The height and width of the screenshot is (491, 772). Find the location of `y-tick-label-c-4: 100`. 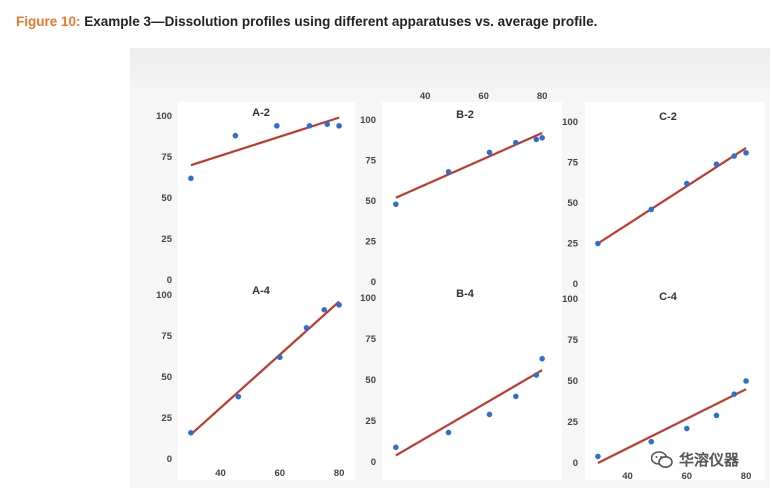

y-tick-label-c-4: 100 is located at coordinates (570, 299).